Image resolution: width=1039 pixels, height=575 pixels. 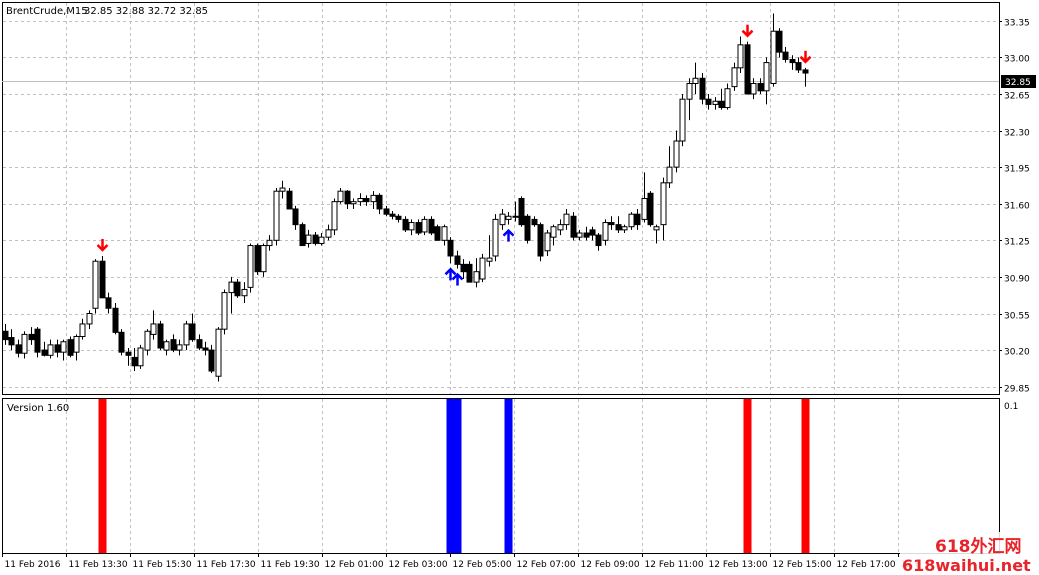 I want to click on current-price-tag, so click(x=1018, y=81).